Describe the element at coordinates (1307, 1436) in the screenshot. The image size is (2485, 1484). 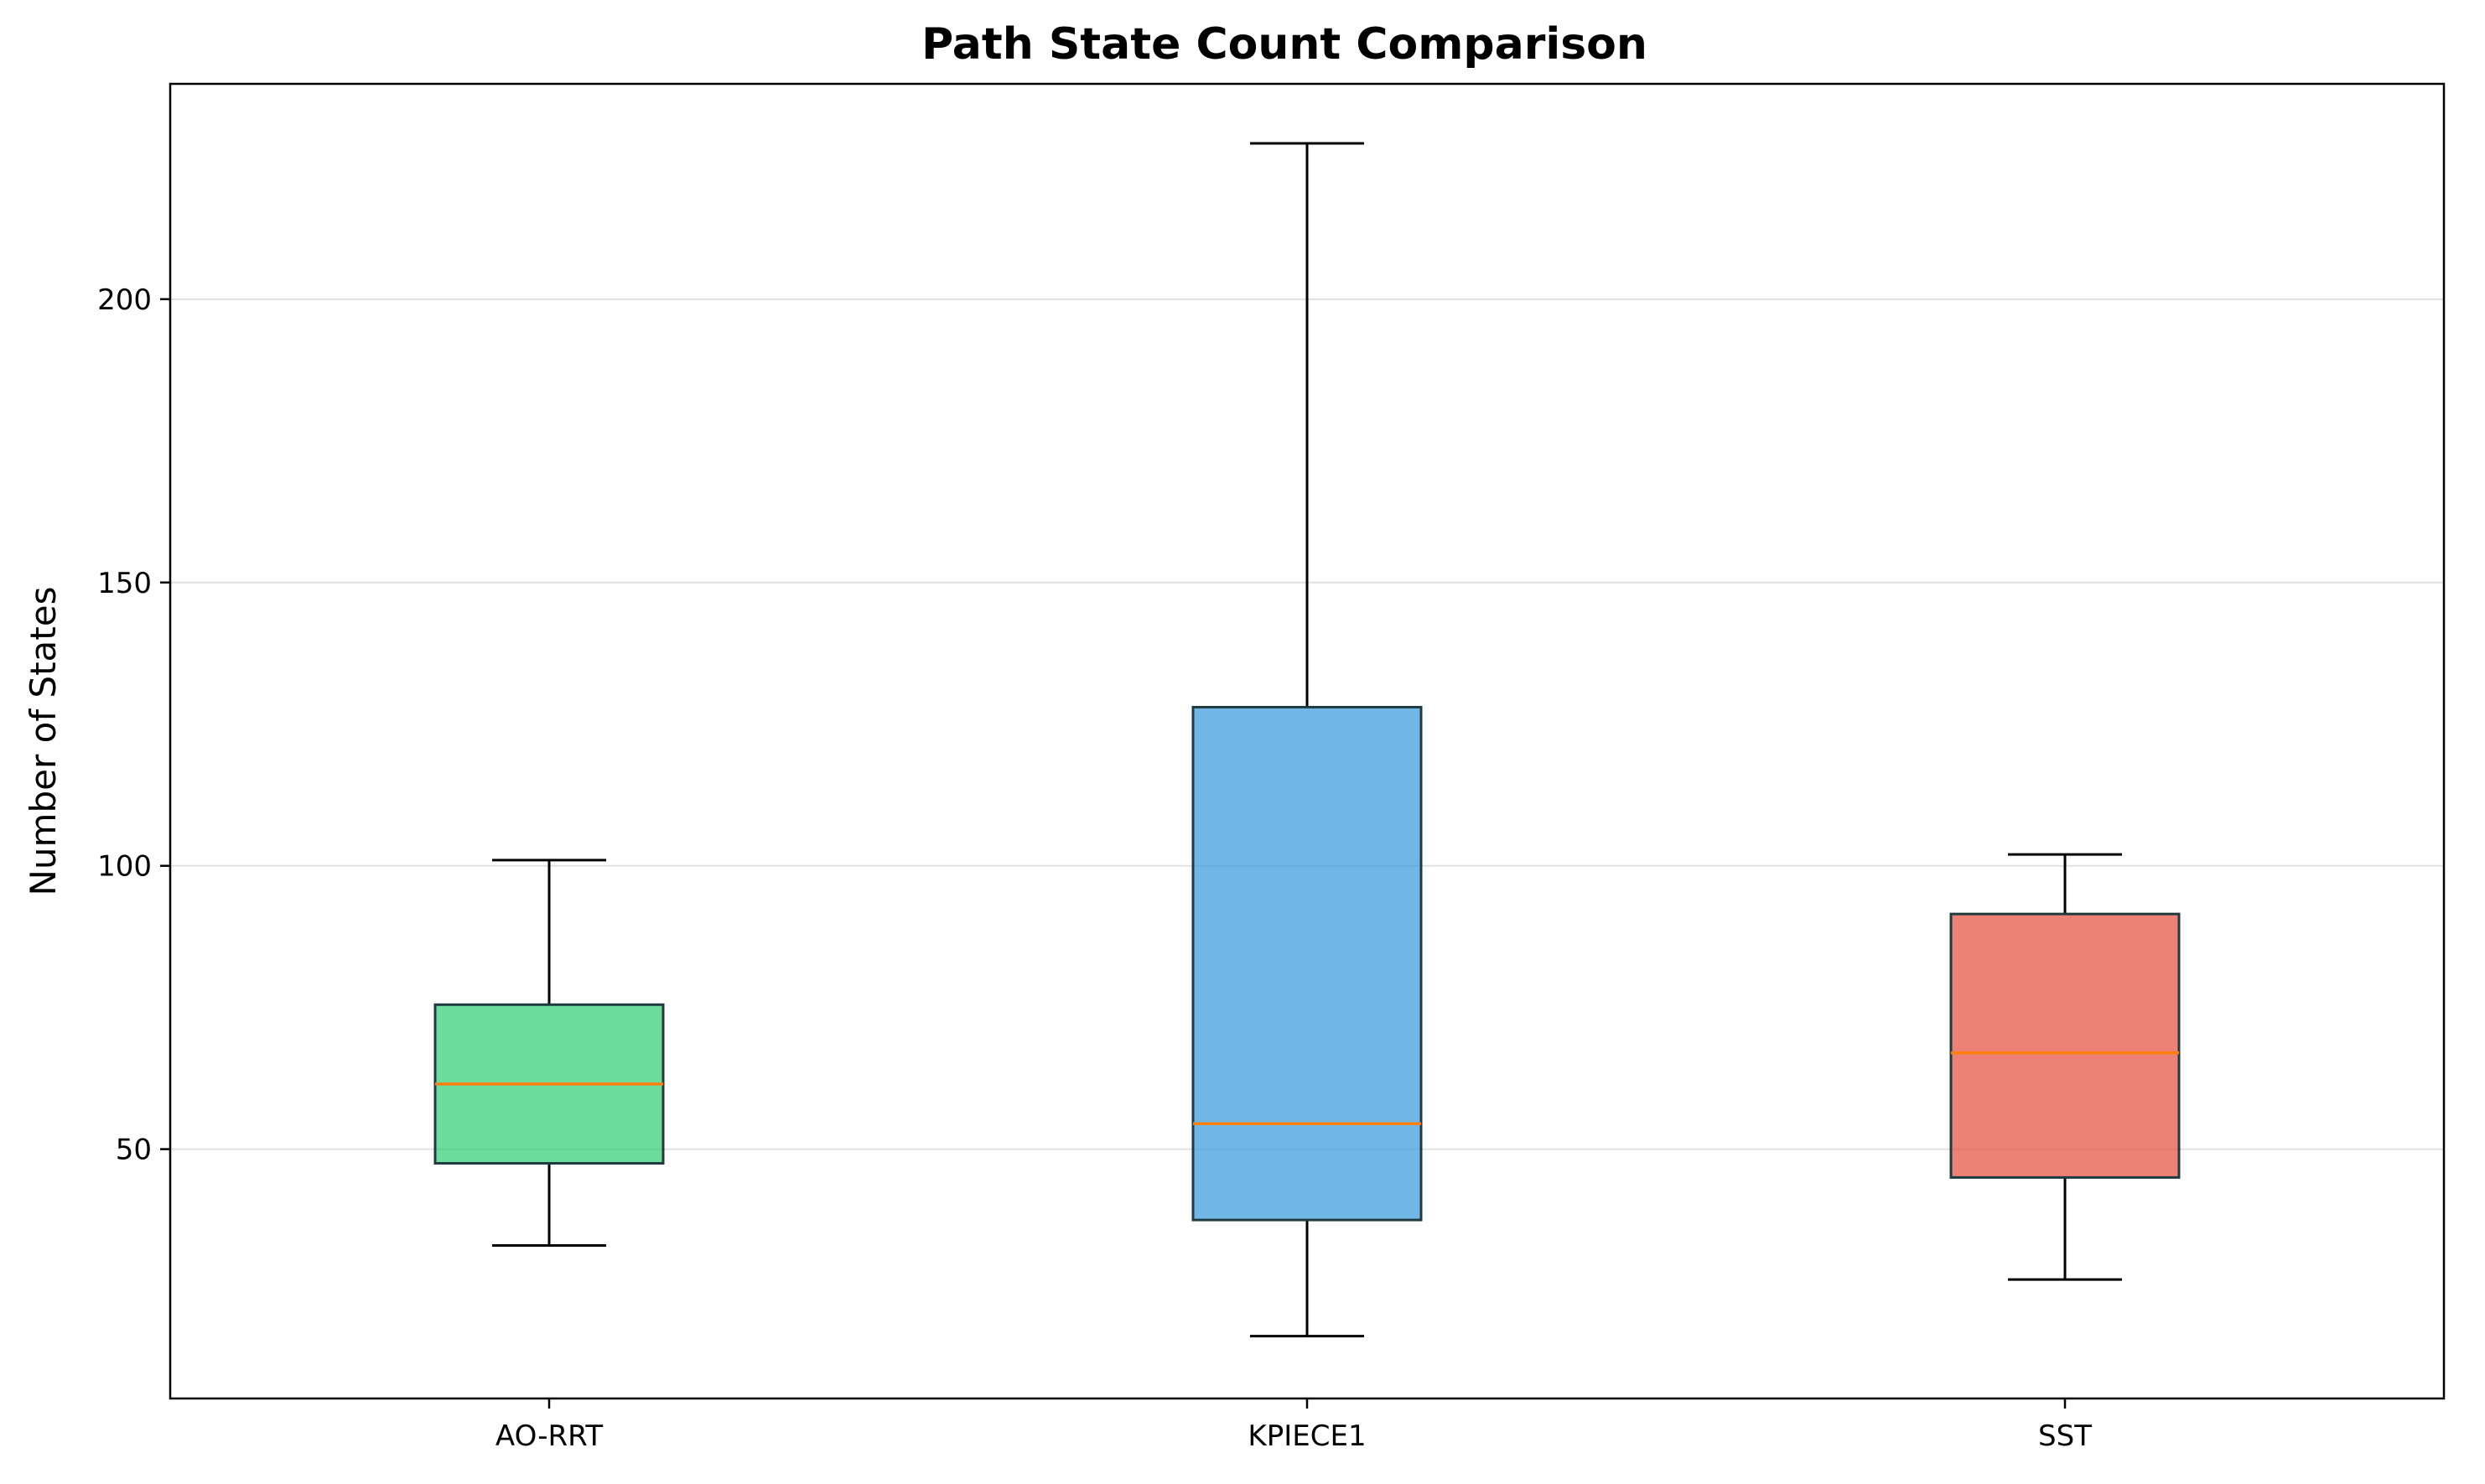
I see `x-tick-label: KPIECE1` at that location.